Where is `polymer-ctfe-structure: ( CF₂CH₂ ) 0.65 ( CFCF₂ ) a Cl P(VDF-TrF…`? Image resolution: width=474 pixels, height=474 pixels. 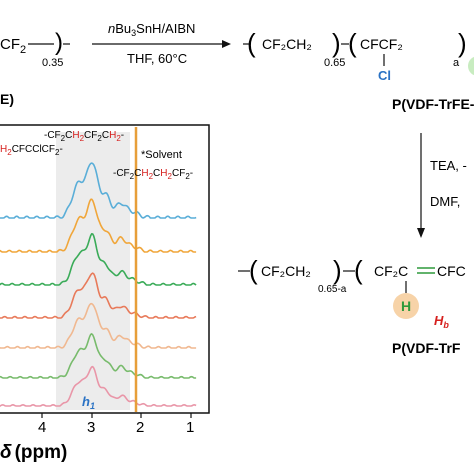
polymer-ctfe-structure: ( CF₂CH₂ ) 0.65 ( CFCF₂ ) a Cl P(VDF-TrF… is located at coordinates (358, 70).